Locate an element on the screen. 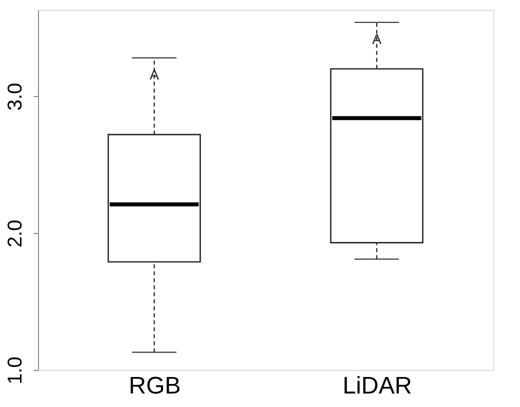 The image size is (520, 407). y-tick-label: 3.0 is located at coordinates (15, 96).